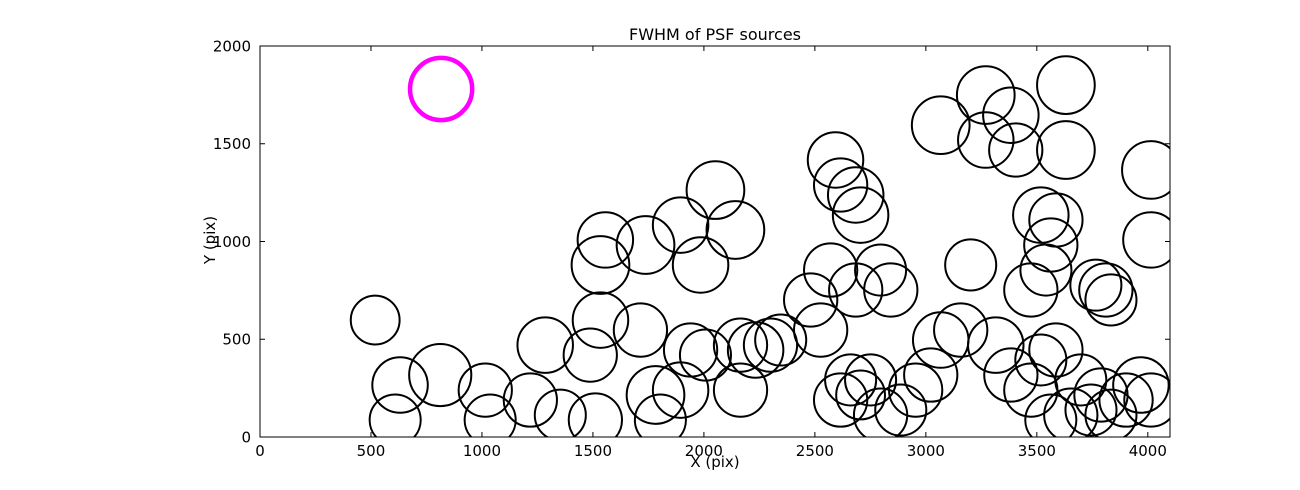  What do you see at coordinates (371, 451) in the screenshot?
I see `x-tick-label: 500` at bounding box center [371, 451].